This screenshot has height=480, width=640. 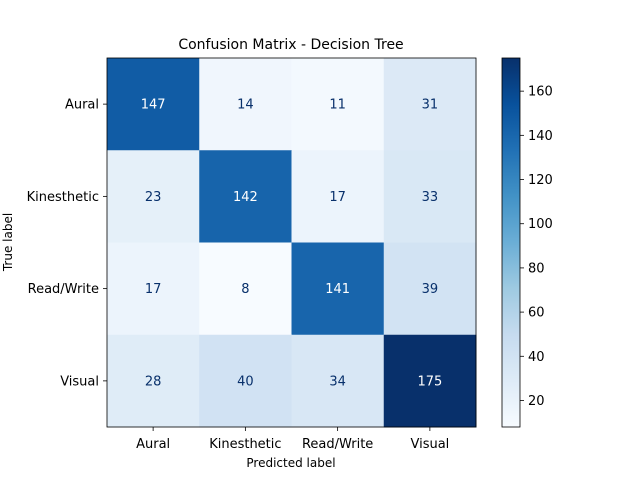 I want to click on cell-value-label: 8, so click(x=245, y=289).